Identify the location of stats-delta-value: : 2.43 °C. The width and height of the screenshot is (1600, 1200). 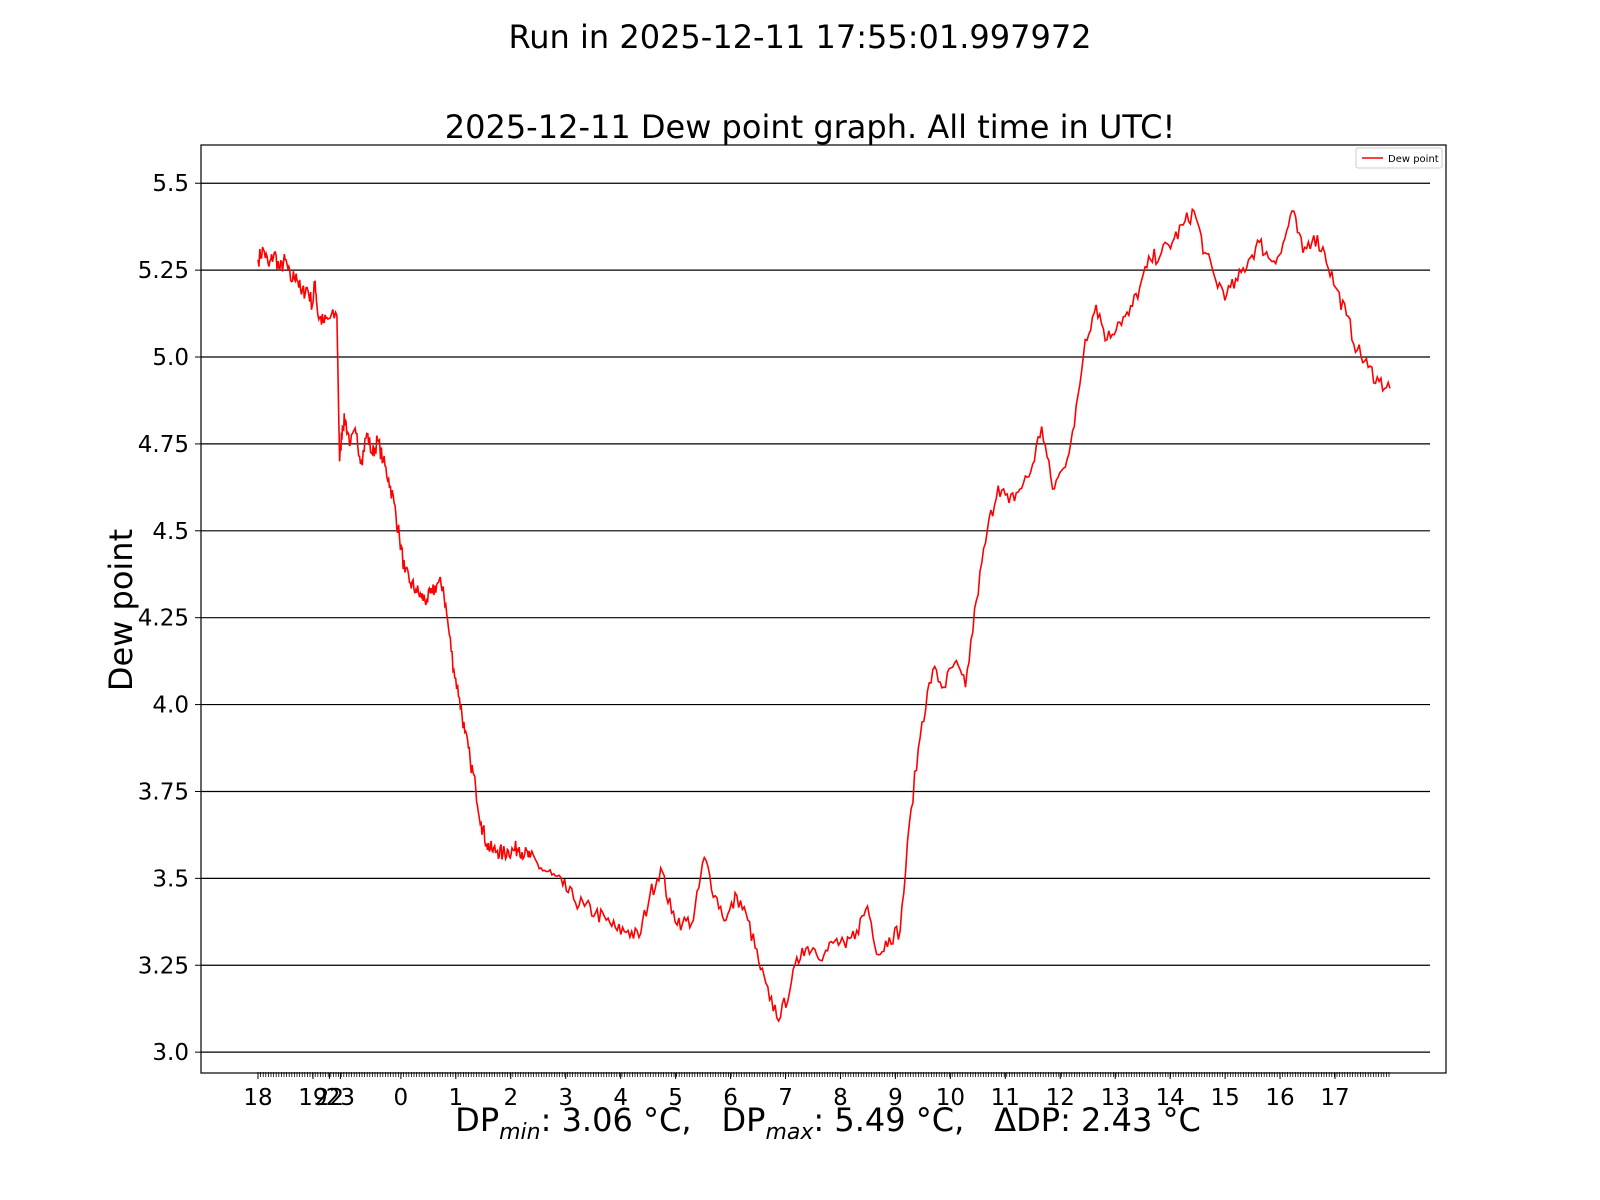
(1130, 1120).